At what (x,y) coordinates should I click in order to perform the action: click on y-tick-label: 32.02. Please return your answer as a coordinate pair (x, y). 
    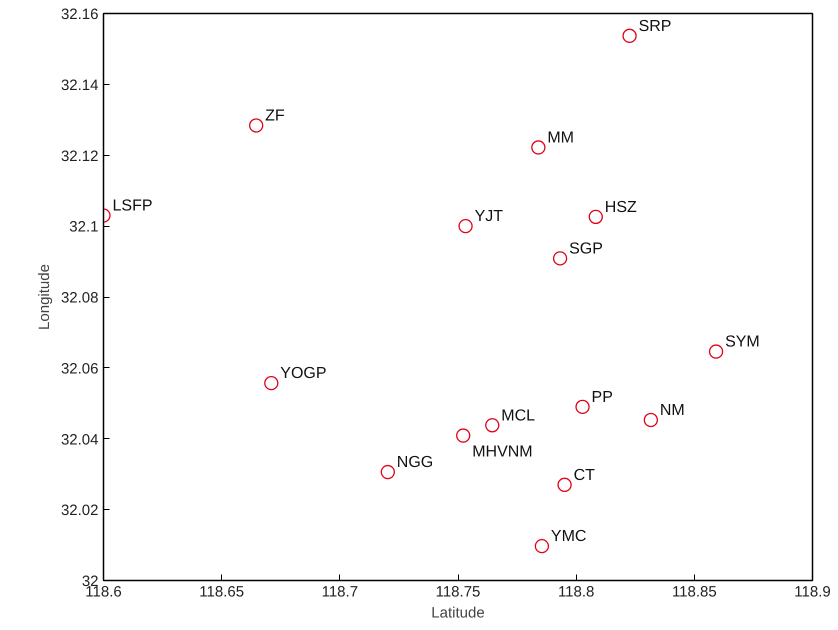
    Looking at the image, I should click on (79, 511).